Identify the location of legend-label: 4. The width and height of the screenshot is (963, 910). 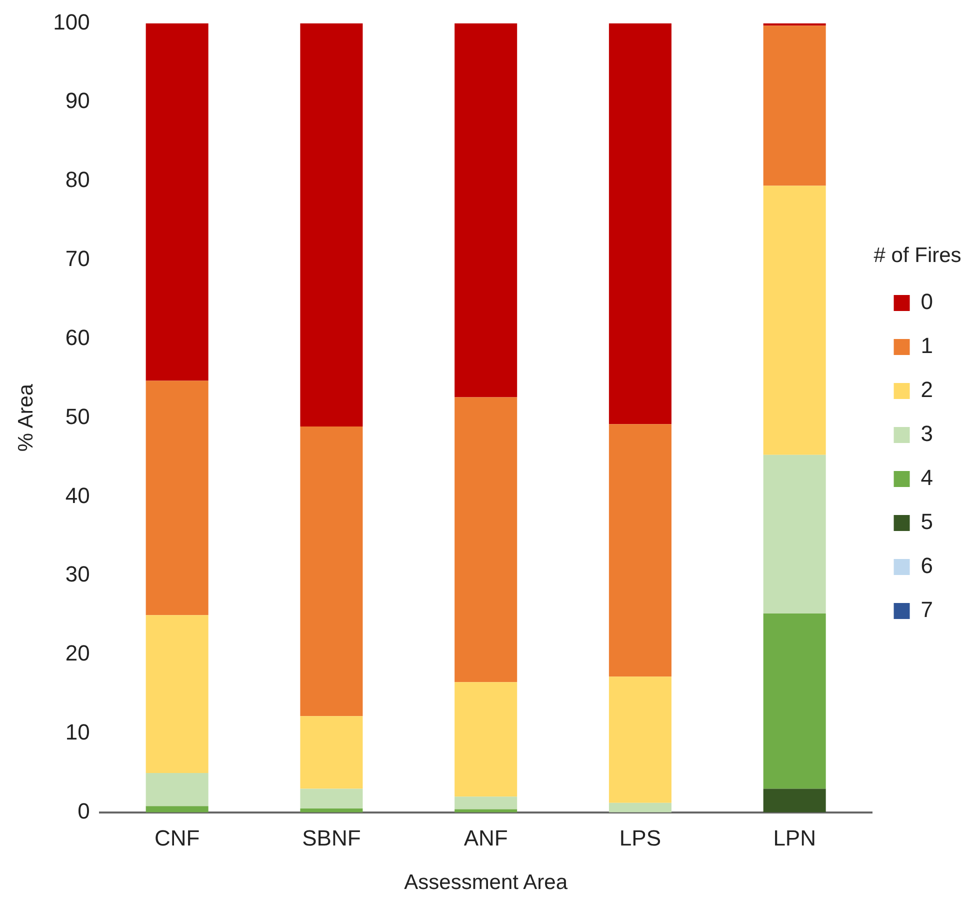
(927, 477).